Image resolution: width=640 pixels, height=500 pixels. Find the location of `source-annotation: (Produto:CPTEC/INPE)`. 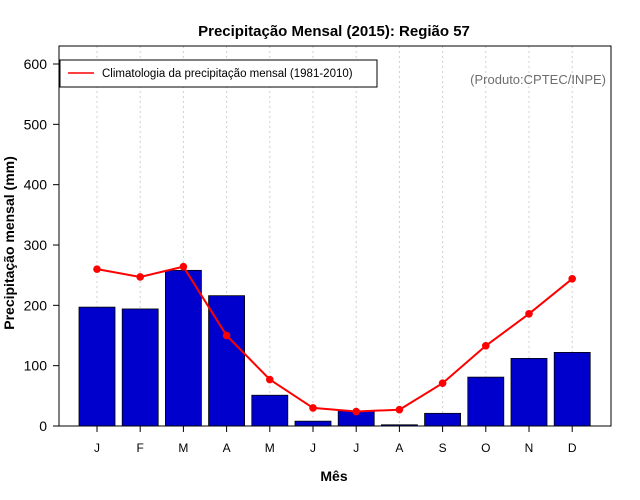

source-annotation: (Produto:CPTEC/INPE) is located at coordinates (538, 79).